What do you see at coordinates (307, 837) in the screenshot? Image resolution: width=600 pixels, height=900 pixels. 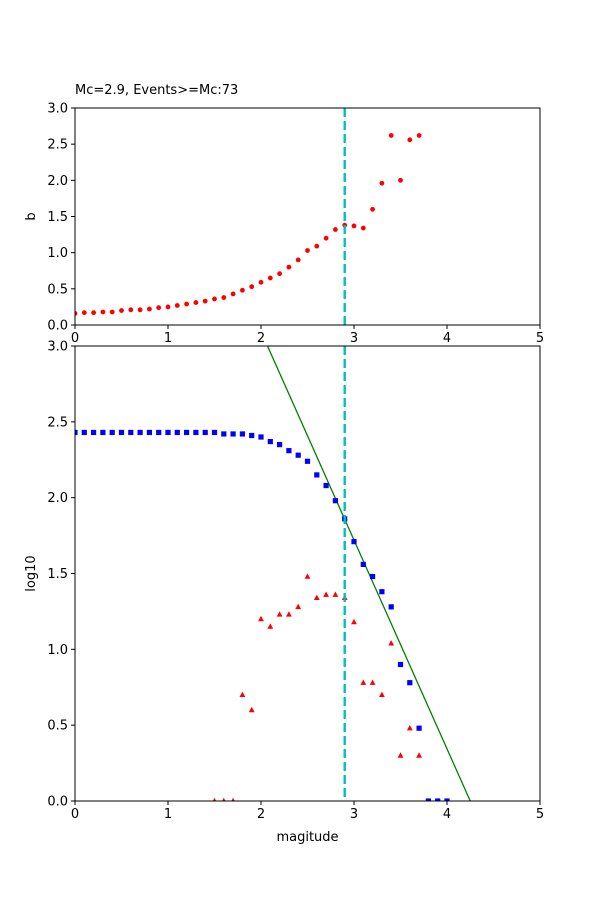 I see `x-axis-label: magitude` at bounding box center [307, 837].